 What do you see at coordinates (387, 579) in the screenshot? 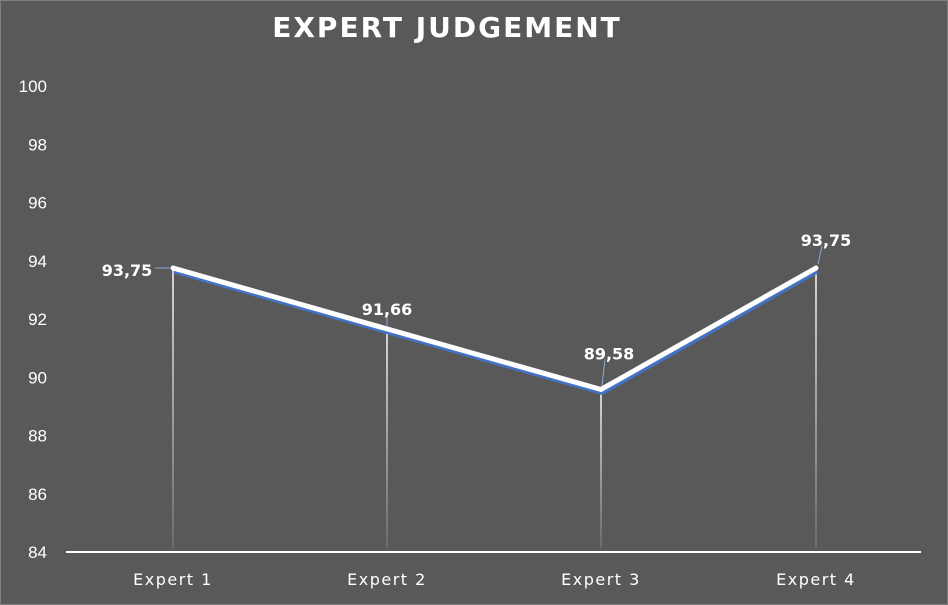
I see `x-tick-label: Expert 2` at bounding box center [387, 579].